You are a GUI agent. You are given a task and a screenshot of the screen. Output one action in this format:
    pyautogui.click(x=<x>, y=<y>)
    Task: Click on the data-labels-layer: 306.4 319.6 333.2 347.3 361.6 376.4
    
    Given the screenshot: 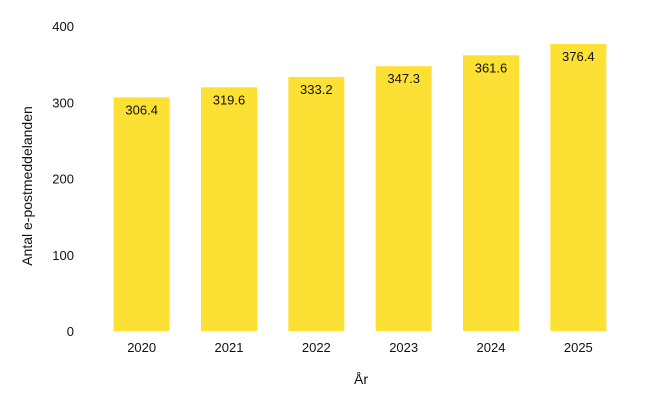 What is the action you would take?
    pyautogui.click(x=359, y=83)
    